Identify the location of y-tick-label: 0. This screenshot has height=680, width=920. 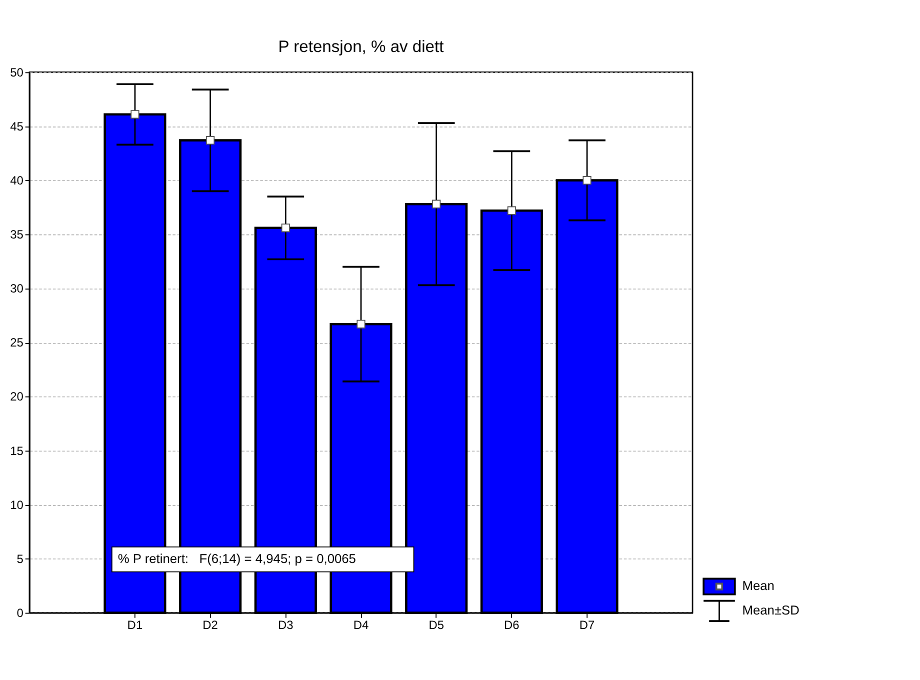
(20, 613).